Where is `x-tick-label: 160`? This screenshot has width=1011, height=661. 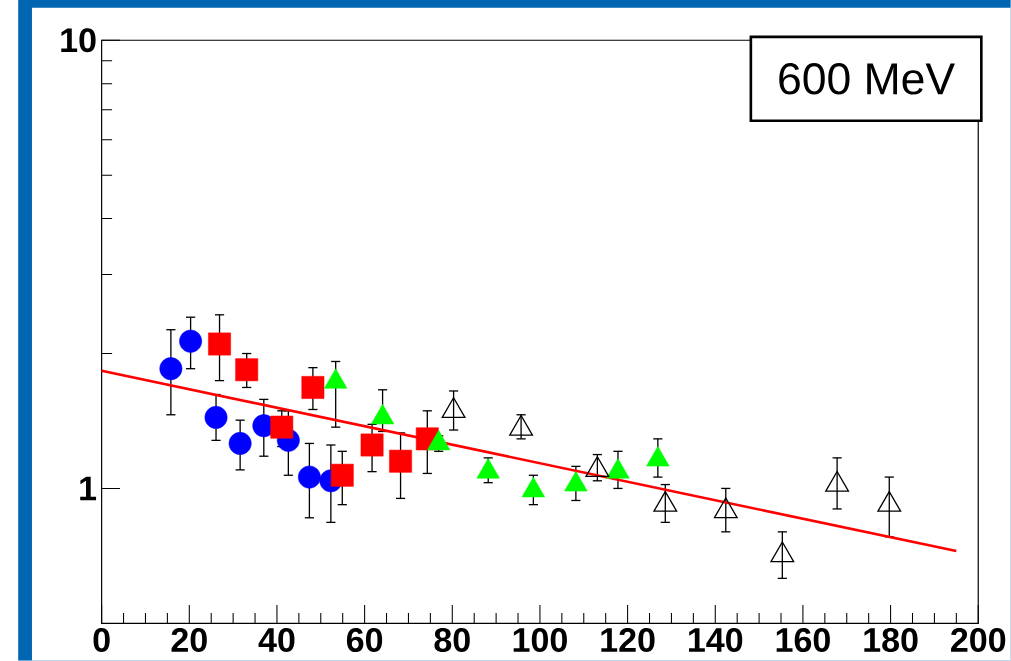
x-tick-label: 160 is located at coordinates (803, 640).